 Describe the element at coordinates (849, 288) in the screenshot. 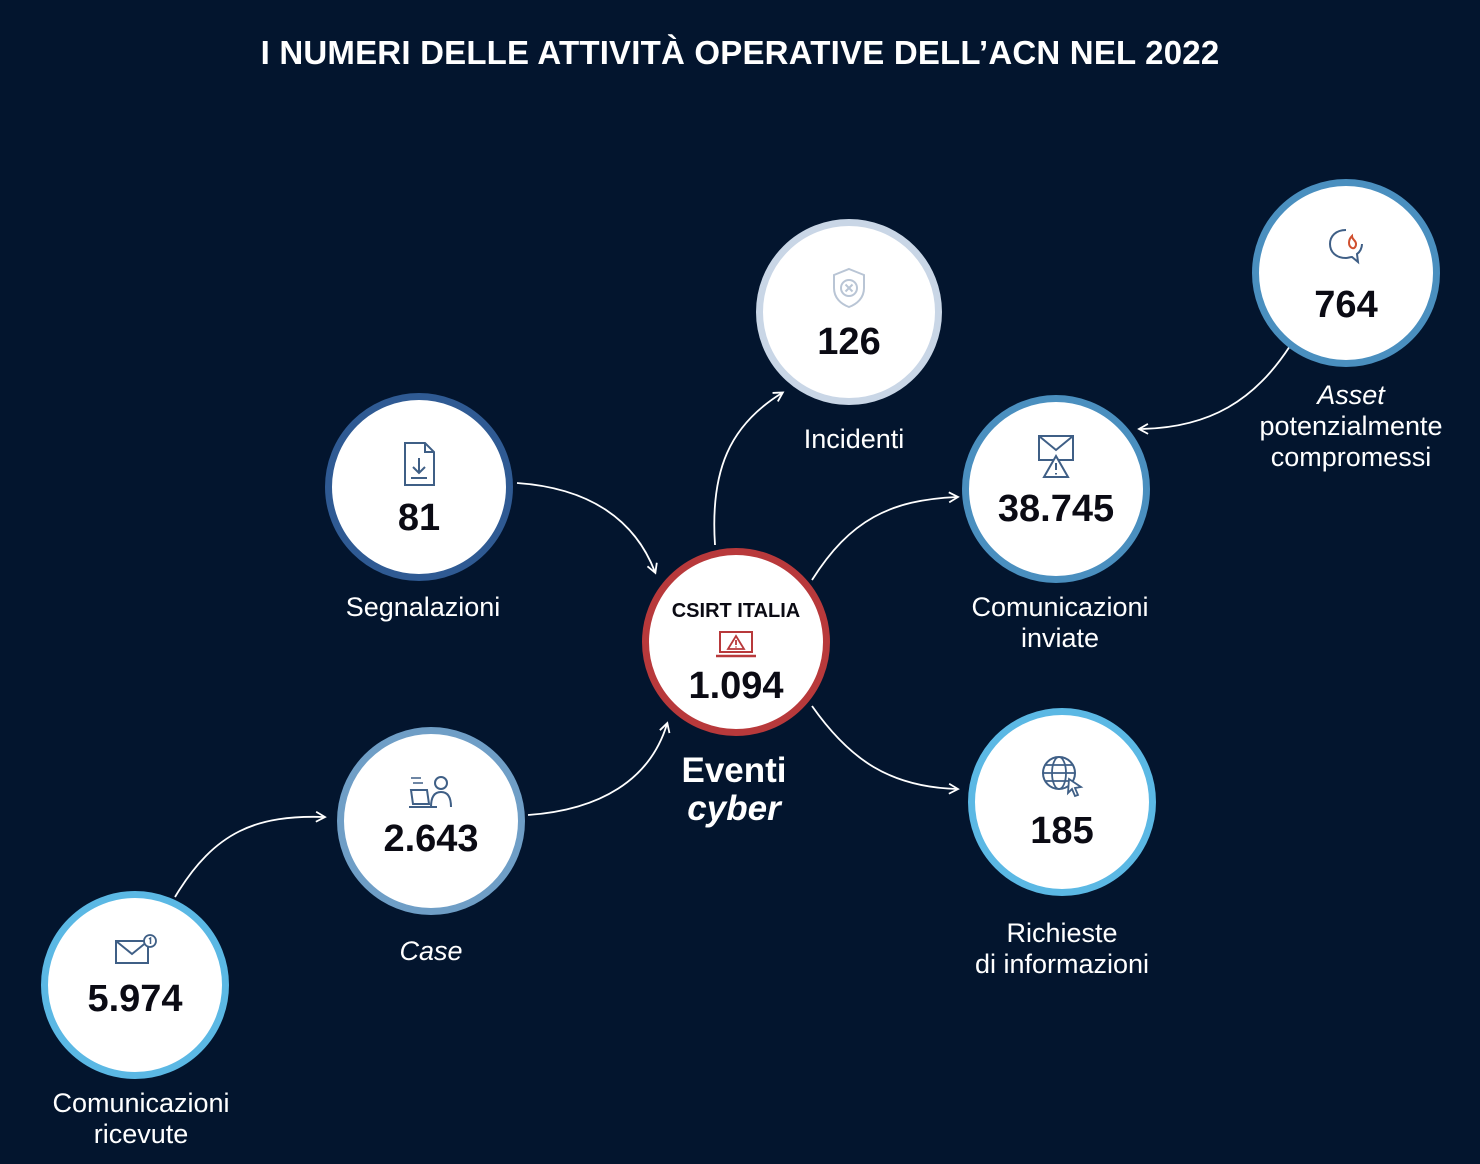

I see `shield-x-icon` at that location.